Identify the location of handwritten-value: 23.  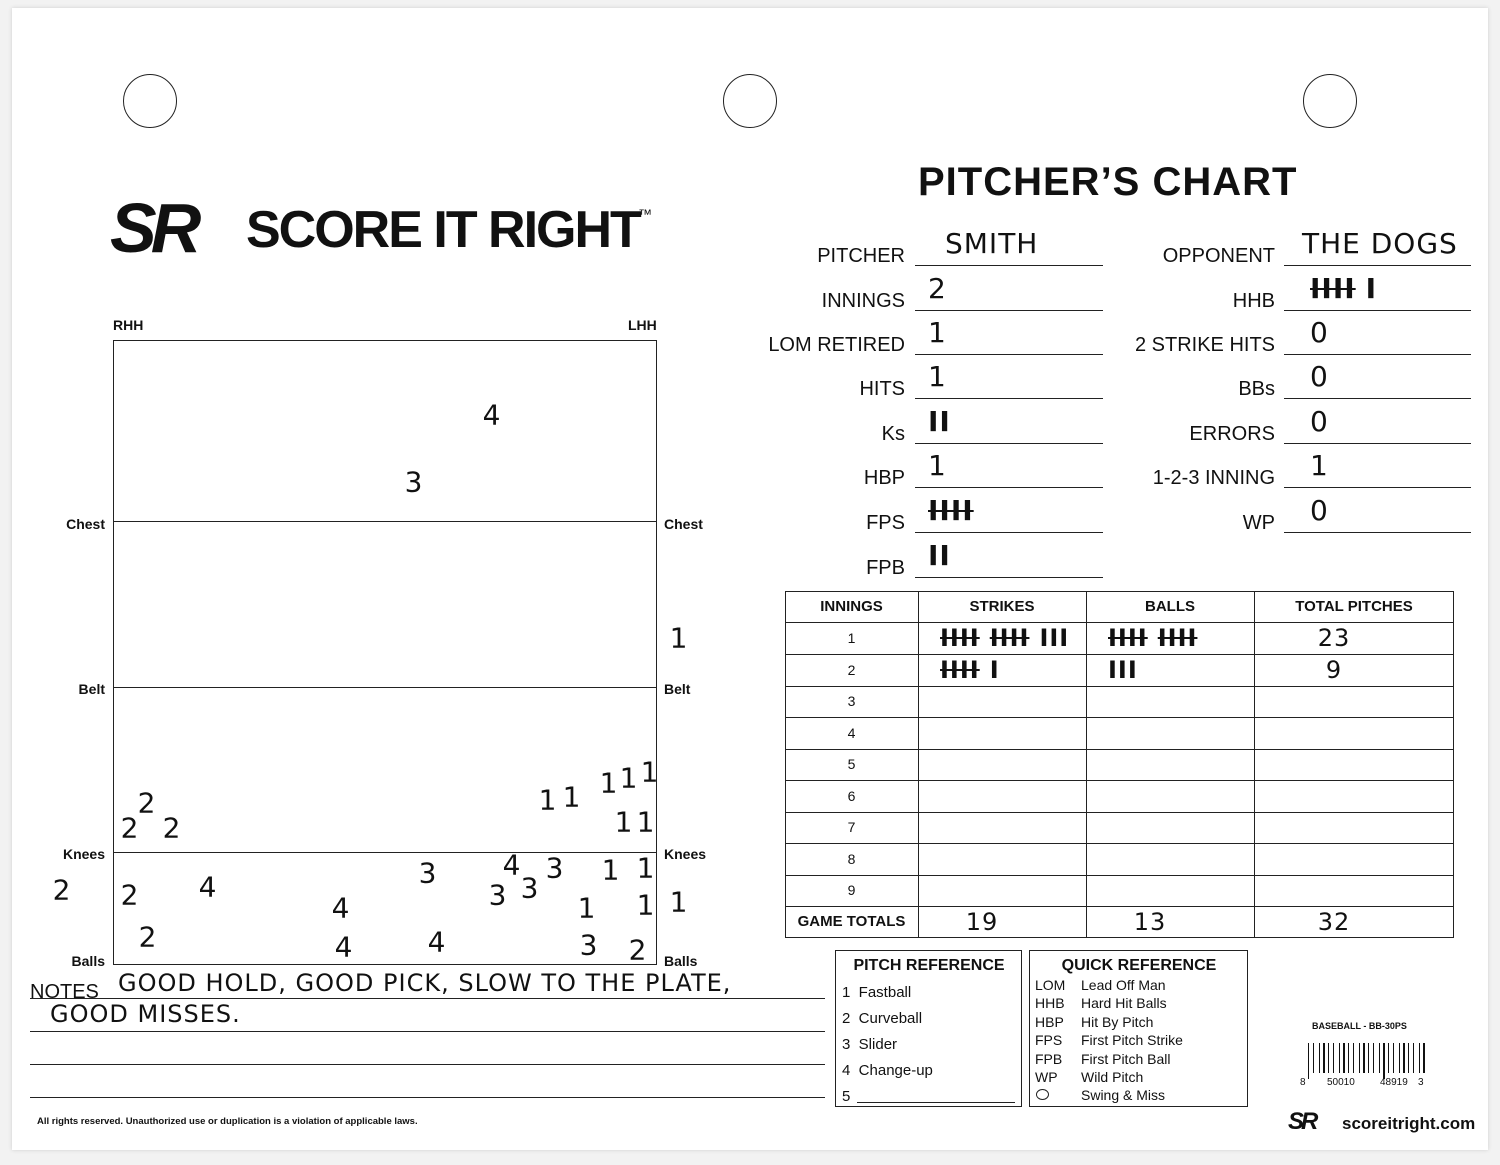
(1334, 638).